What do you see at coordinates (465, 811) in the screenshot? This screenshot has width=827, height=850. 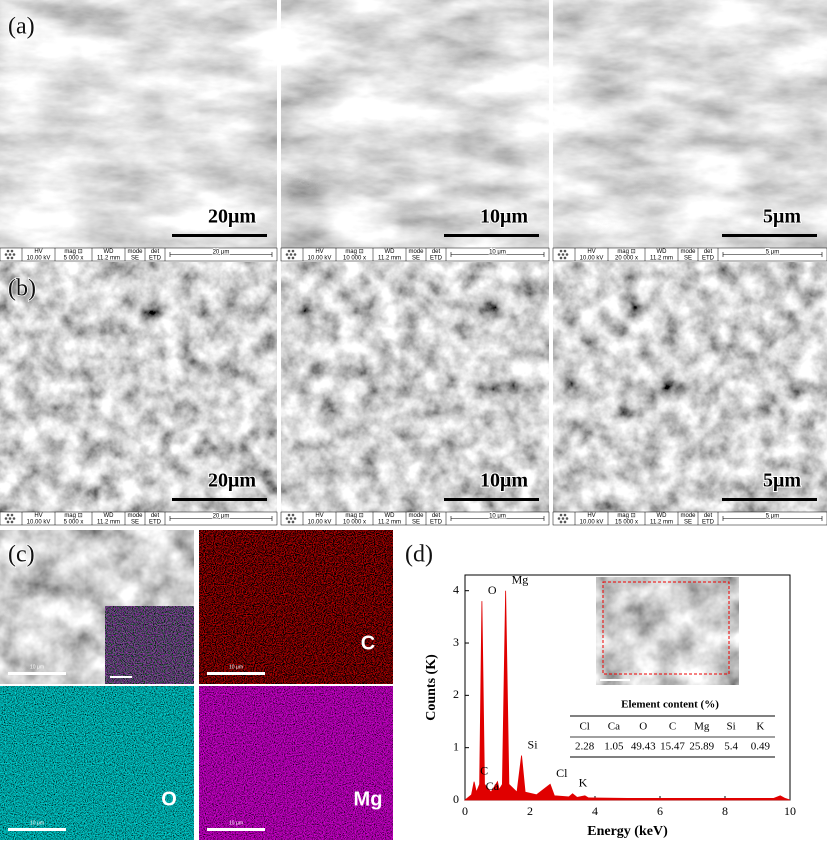 I see `x-tick-label: 0` at bounding box center [465, 811].